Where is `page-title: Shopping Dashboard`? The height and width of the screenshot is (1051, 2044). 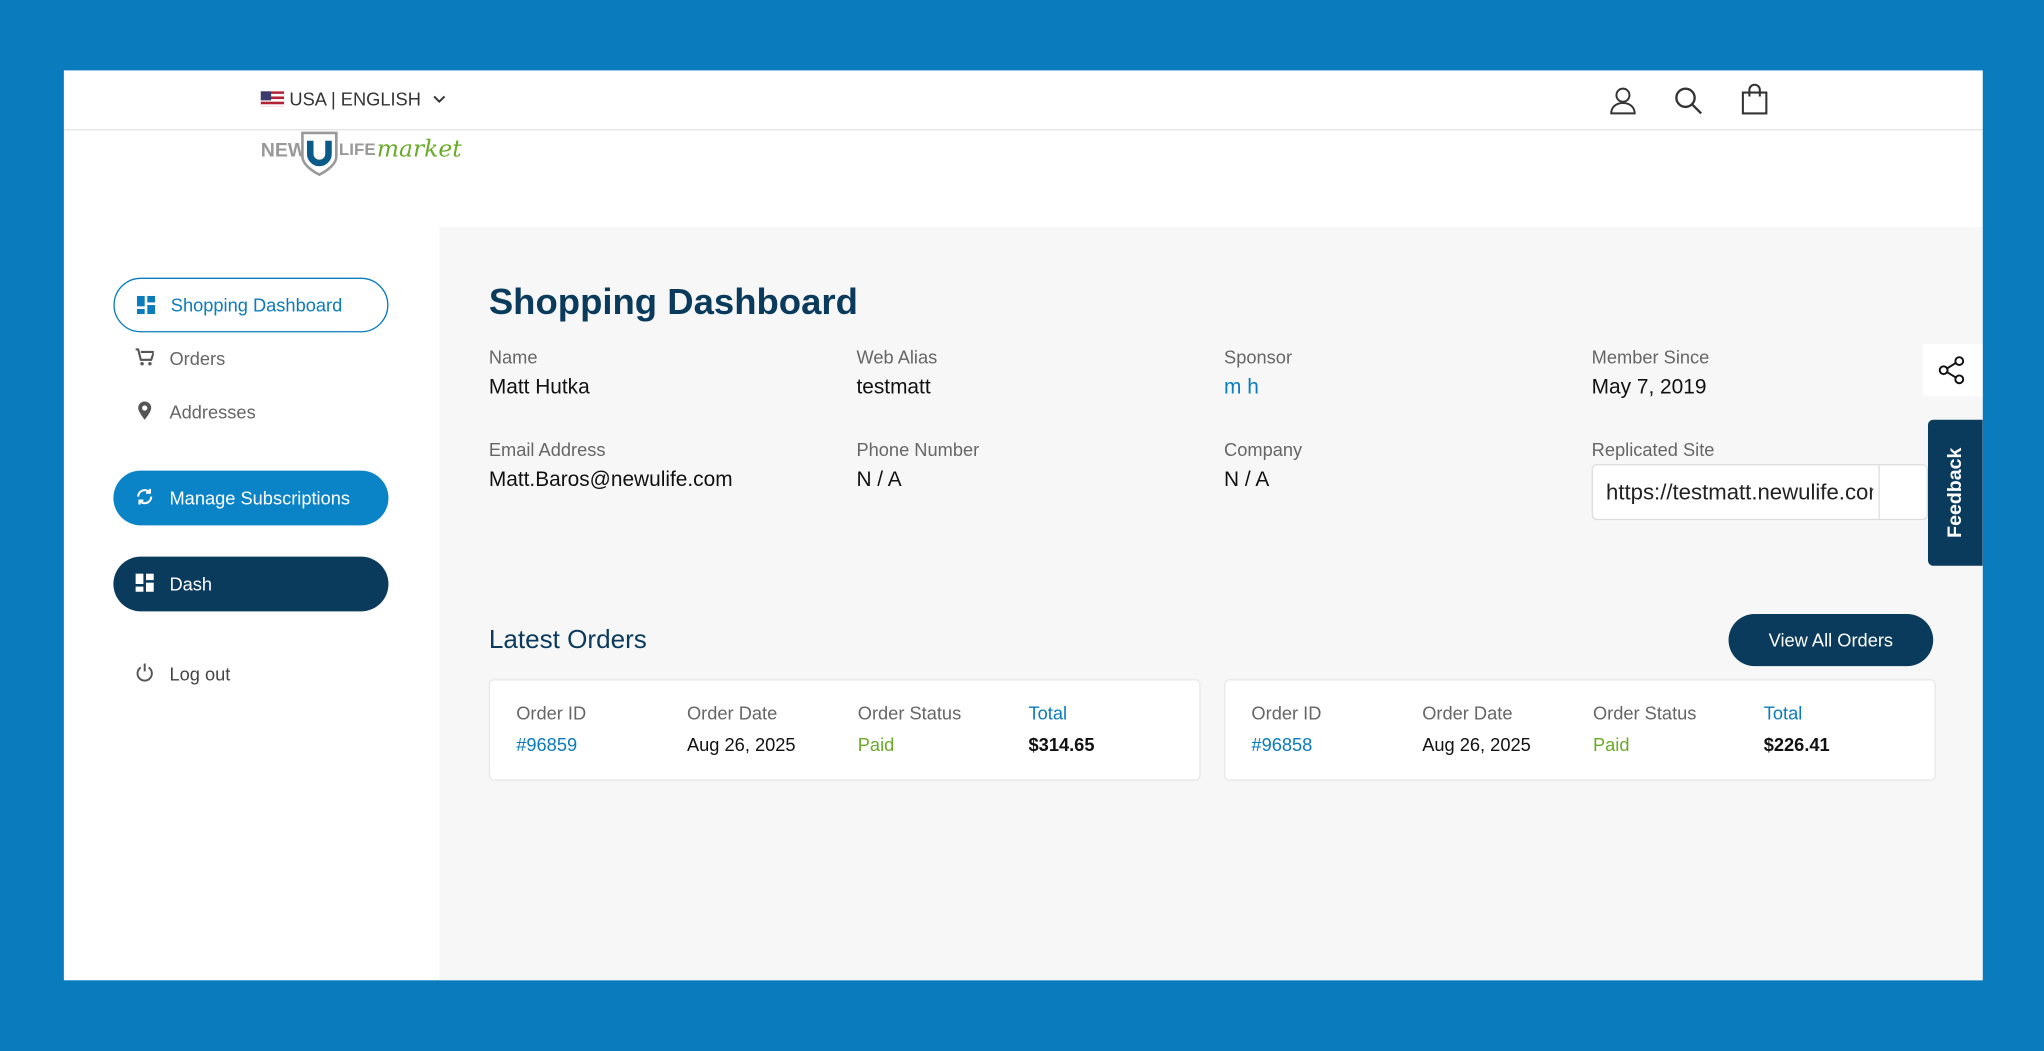
page-title: Shopping Dashboard is located at coordinates (673, 301).